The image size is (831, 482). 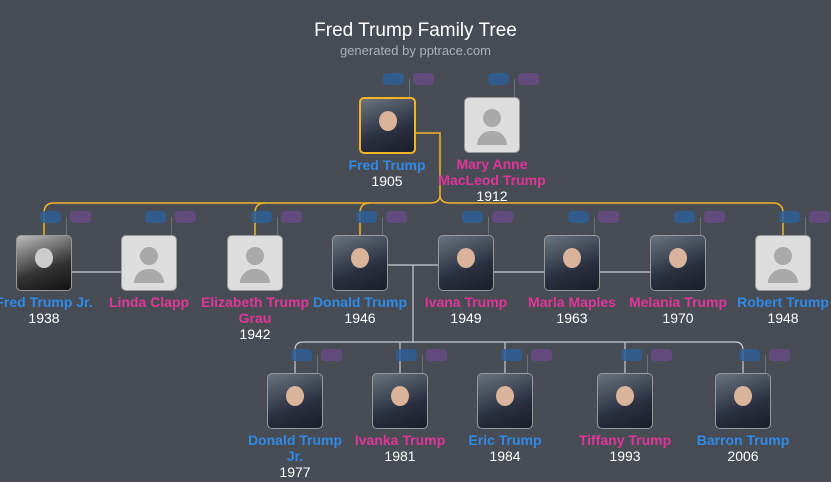 I want to click on person-birth-year: 1963, so click(x=572, y=318).